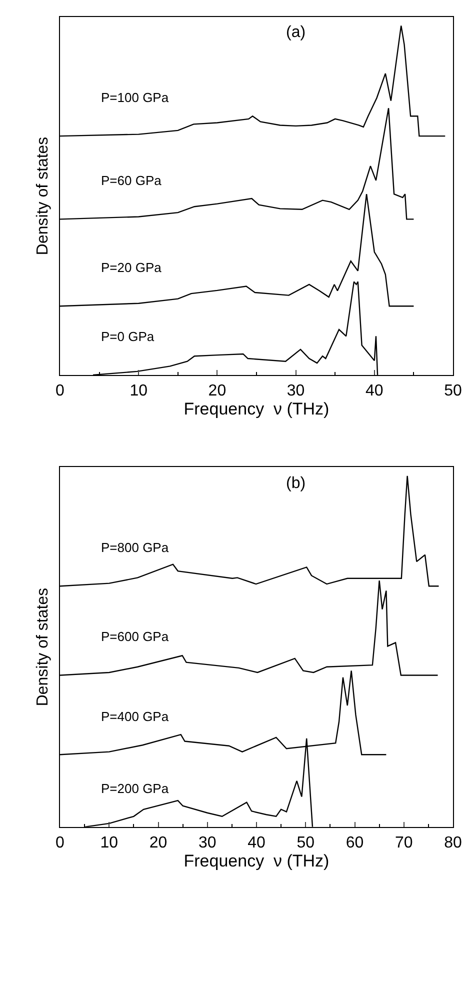  I want to click on x-tick-label: 80, so click(453, 843).